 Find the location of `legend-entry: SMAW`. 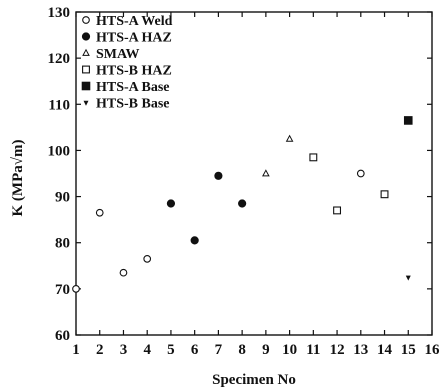

legend-entry: SMAW is located at coordinates (118, 54).